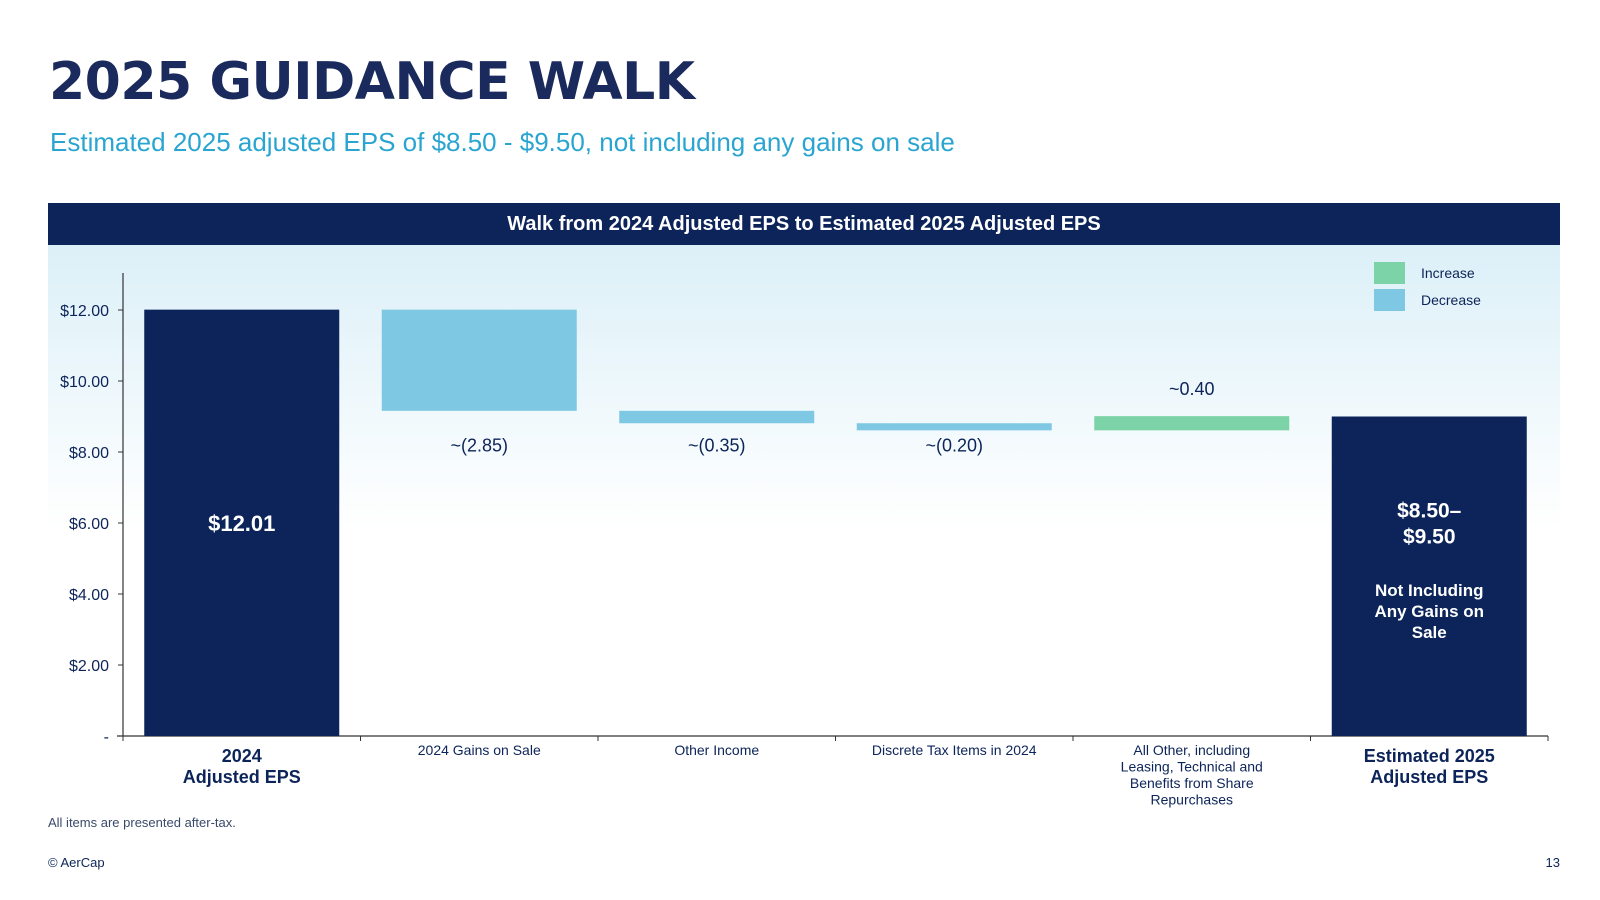  I want to click on bar-value-label: ~(2.85), so click(479, 445).